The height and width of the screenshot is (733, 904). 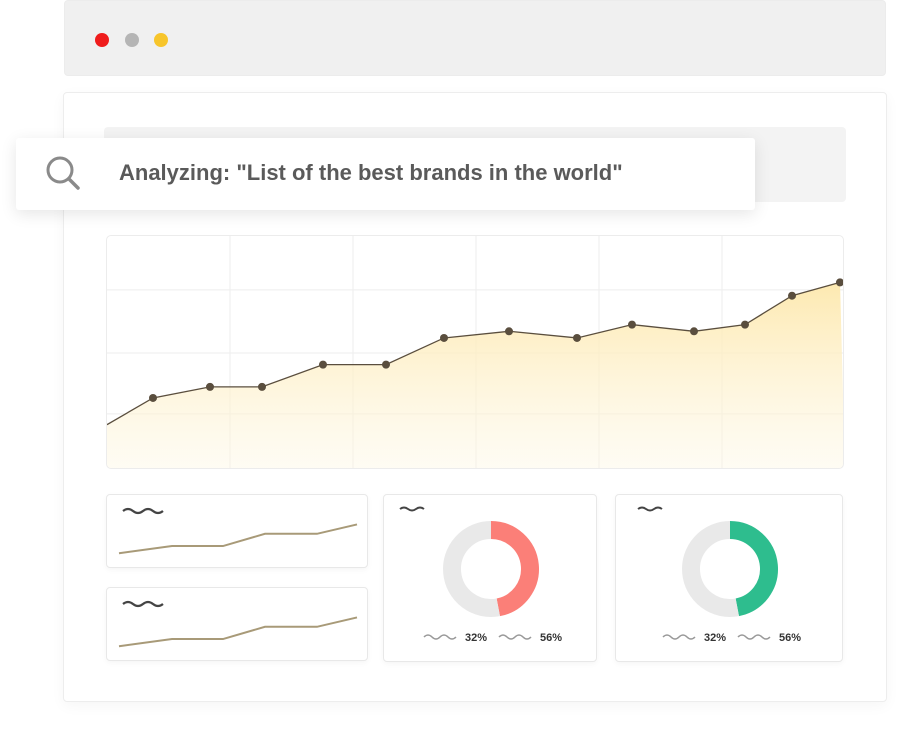 I want to click on search-bar, so click(x=385, y=174).